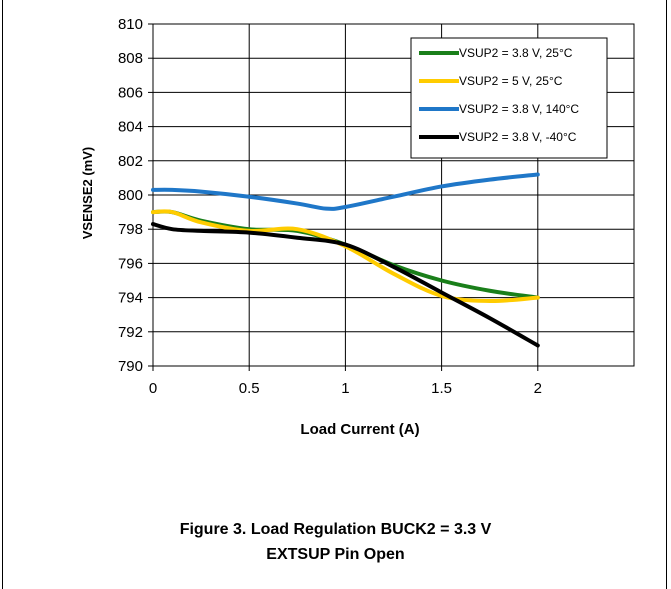 This screenshot has width=671, height=589. Describe the element at coordinates (130, 229) in the screenshot. I see `y-tick-label: 798` at that location.